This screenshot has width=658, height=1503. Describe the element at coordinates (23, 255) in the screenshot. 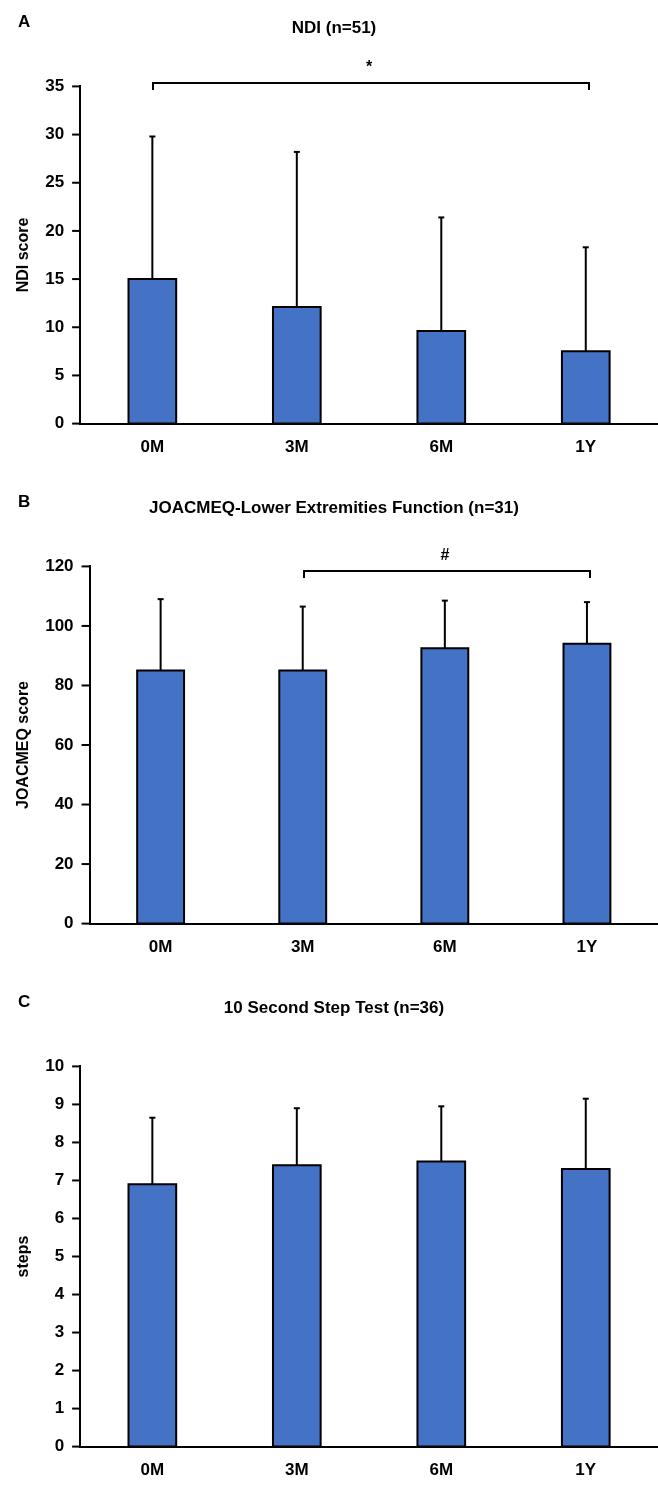

I see `y-axis-title: NDI score` at that location.